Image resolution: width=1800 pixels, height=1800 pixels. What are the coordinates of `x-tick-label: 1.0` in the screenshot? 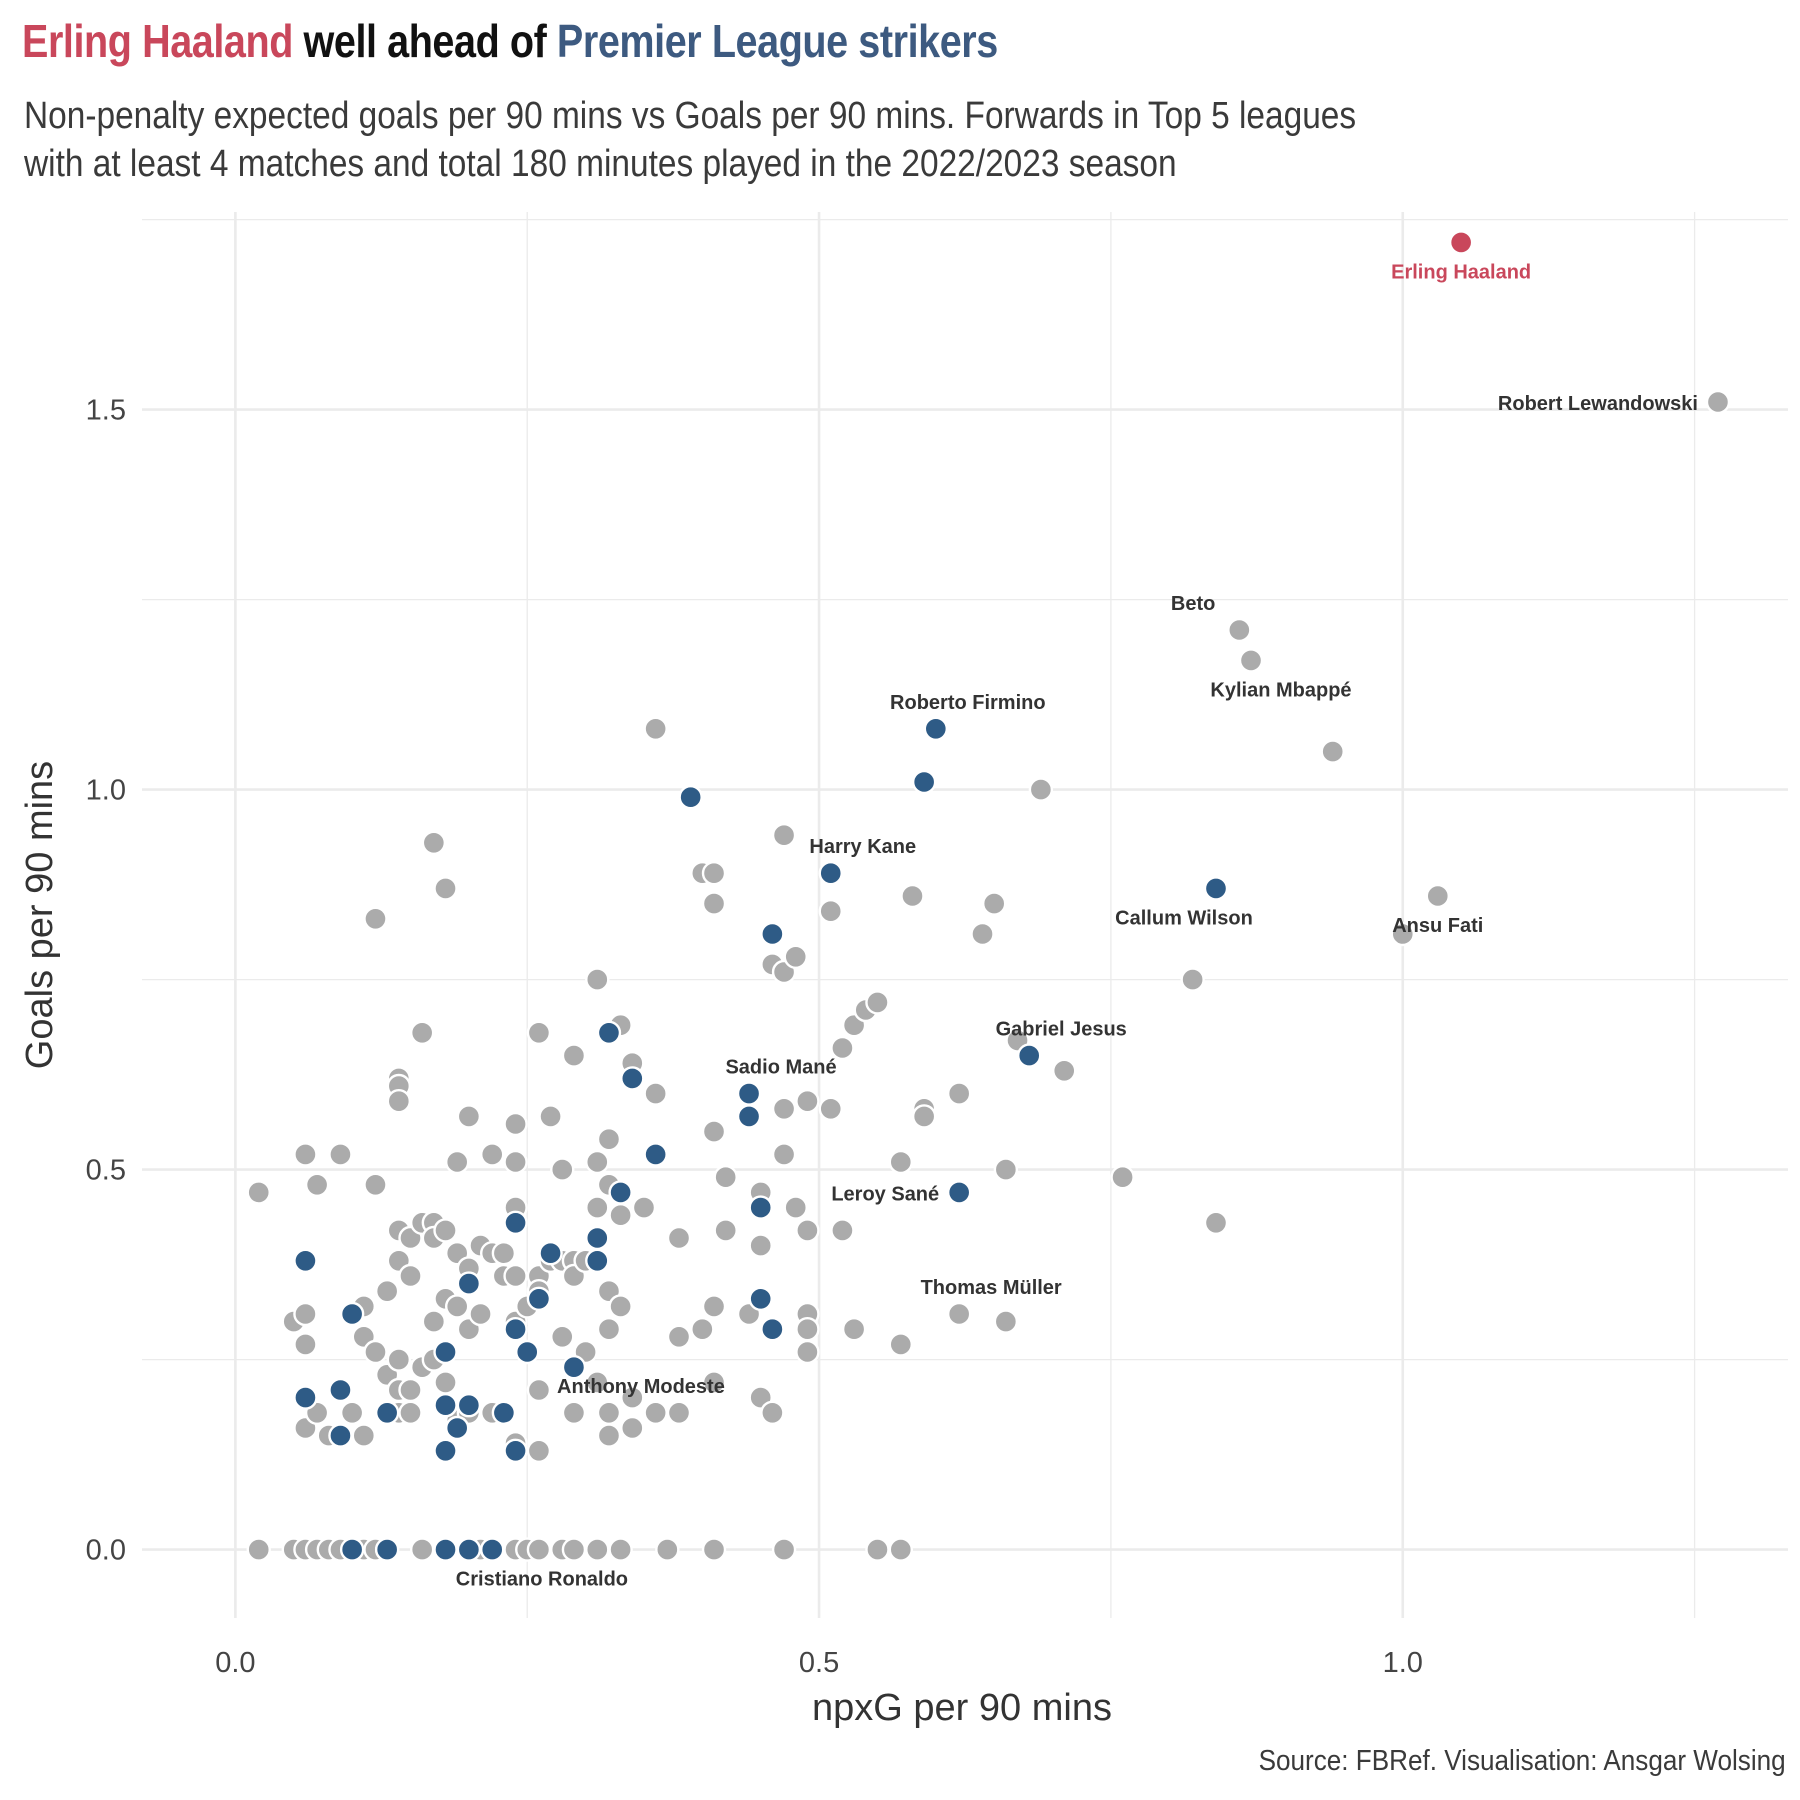 It's located at (1403, 1663).